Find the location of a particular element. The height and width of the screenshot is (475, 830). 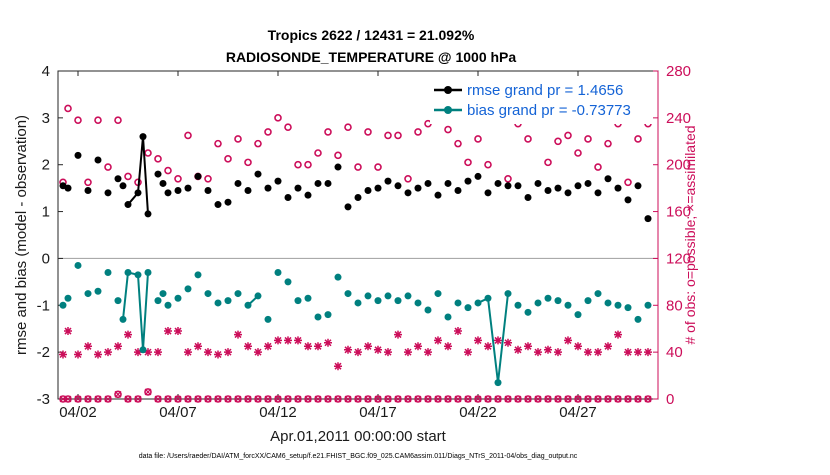

legend-rmse-label: rmse grand pr = 1.4656 is located at coordinates (545, 90).